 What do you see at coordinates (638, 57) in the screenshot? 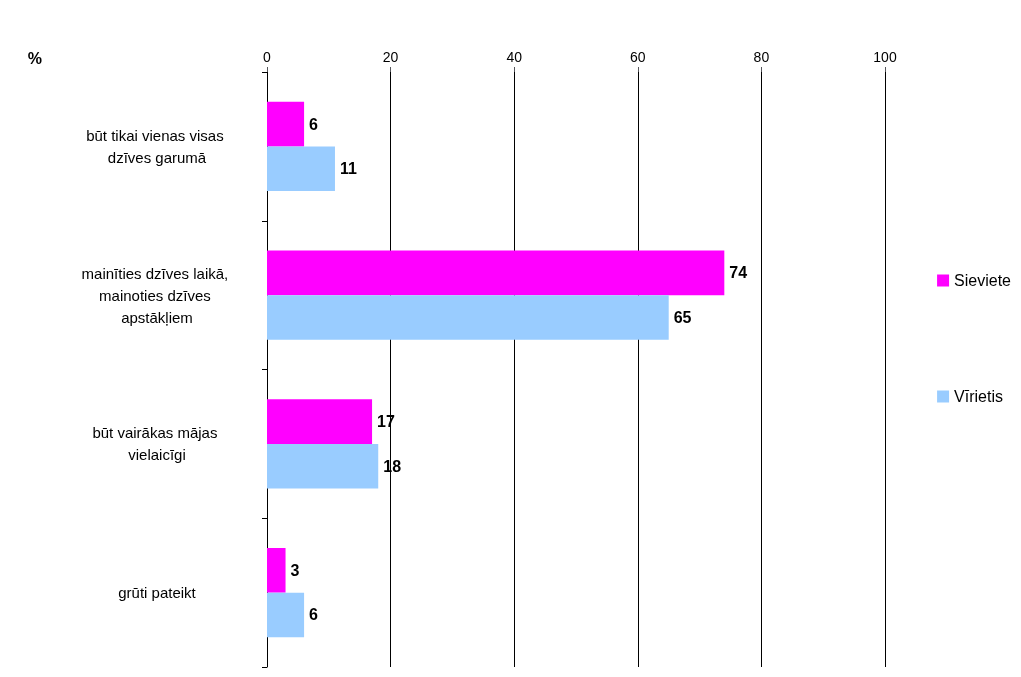
I see `x-tick-label: 60` at bounding box center [638, 57].